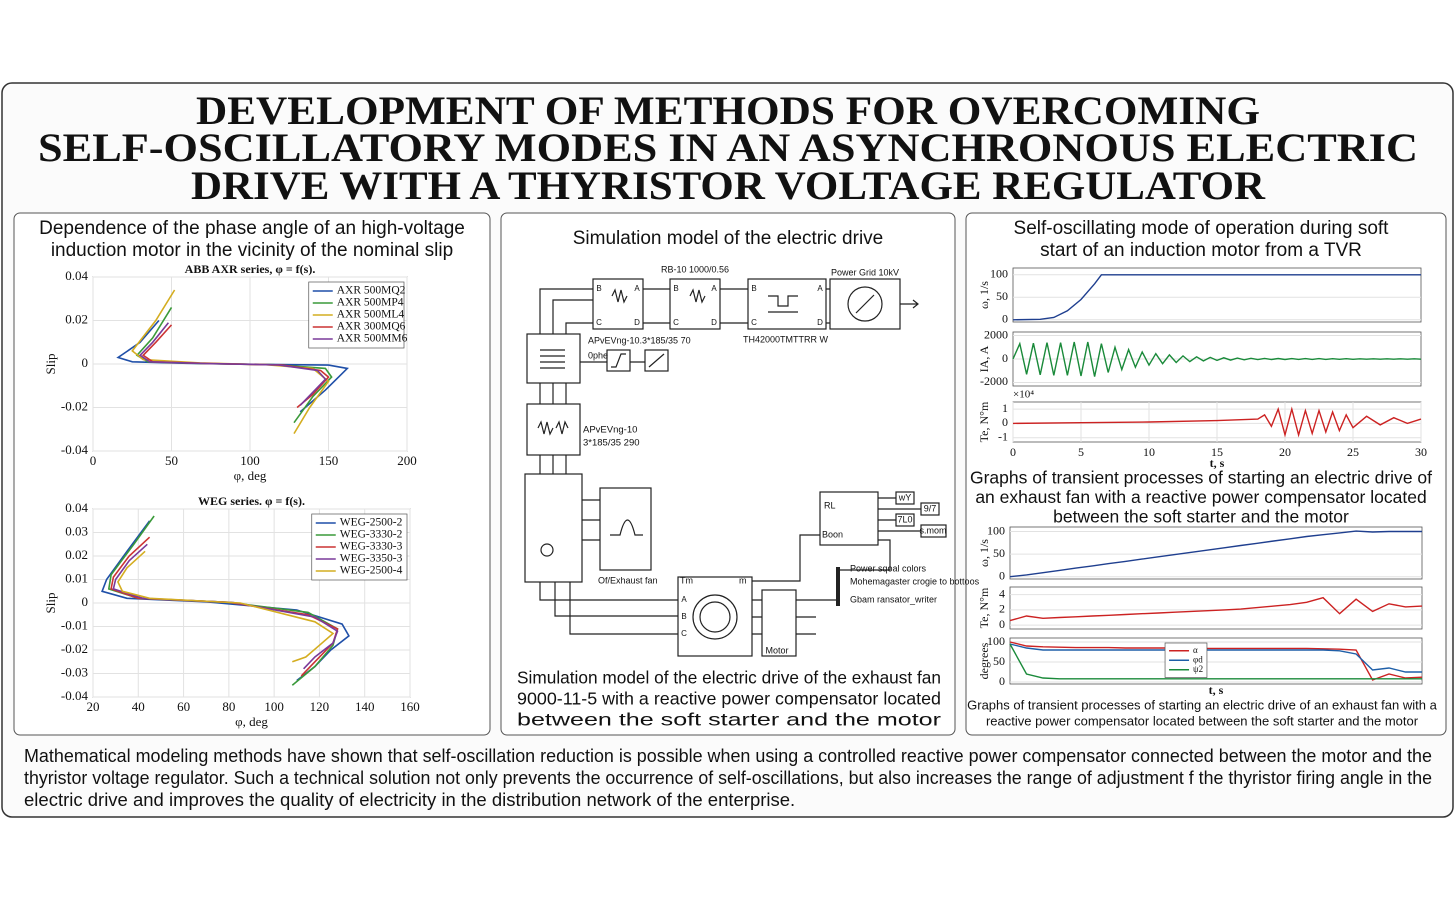 This screenshot has width=1456, height=900. I want to click on legend-label: AXR 500MM6, so click(372, 339).